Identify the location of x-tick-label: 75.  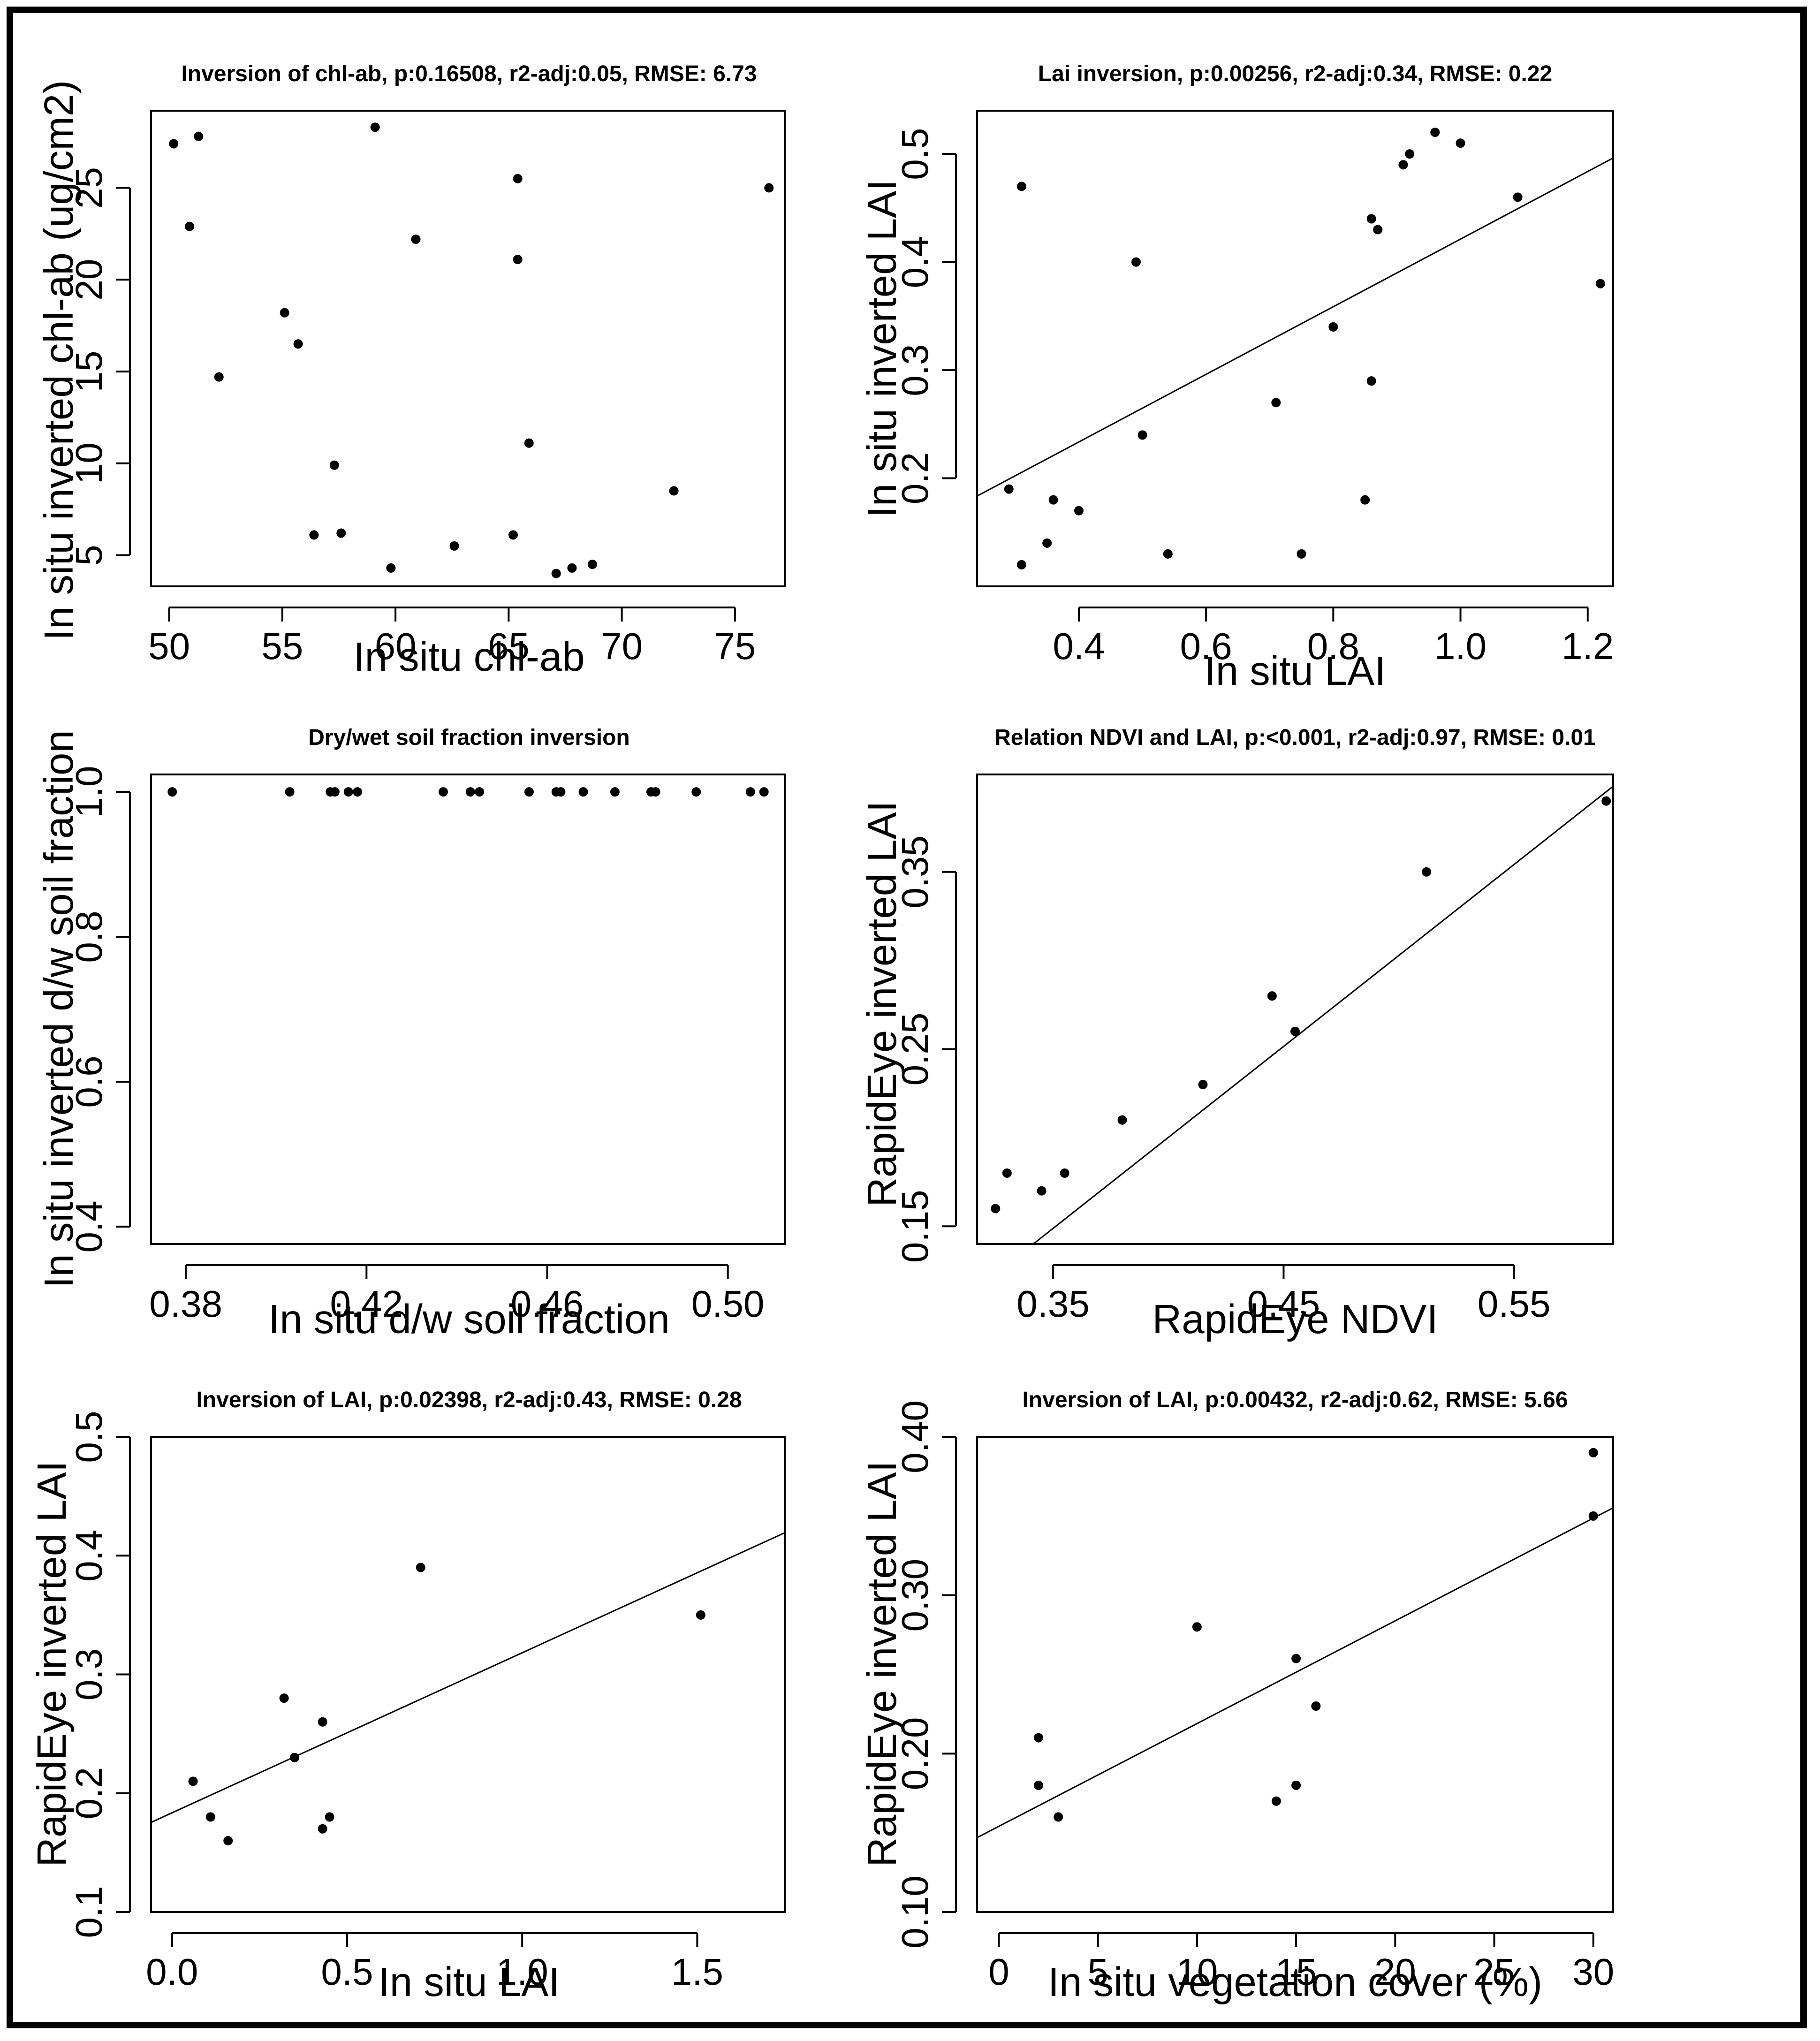
(735, 646).